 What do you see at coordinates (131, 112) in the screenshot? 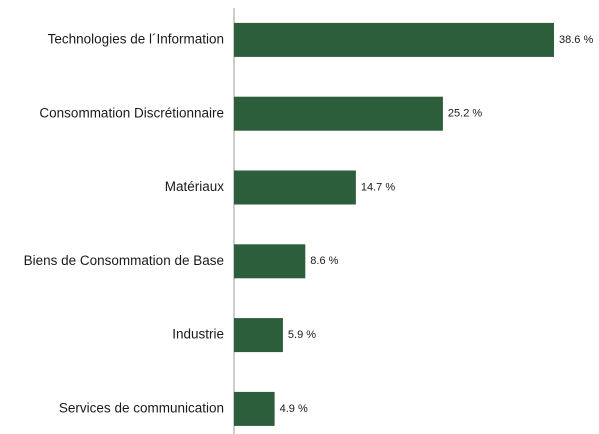
I see `category-label: Consommation Discrétionnaire` at bounding box center [131, 112].